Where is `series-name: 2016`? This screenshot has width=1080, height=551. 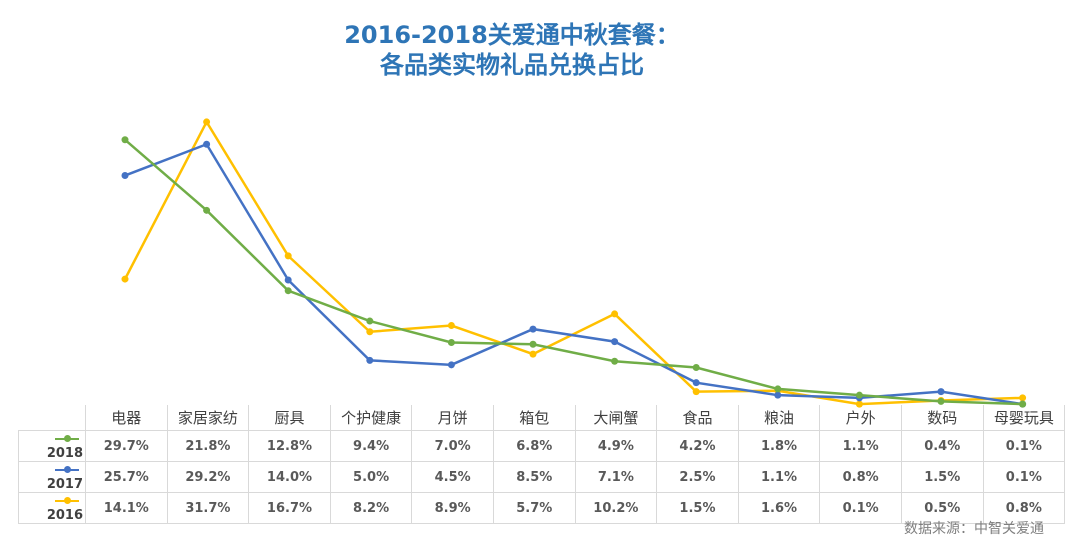
series-name: 2016 is located at coordinates (64, 515).